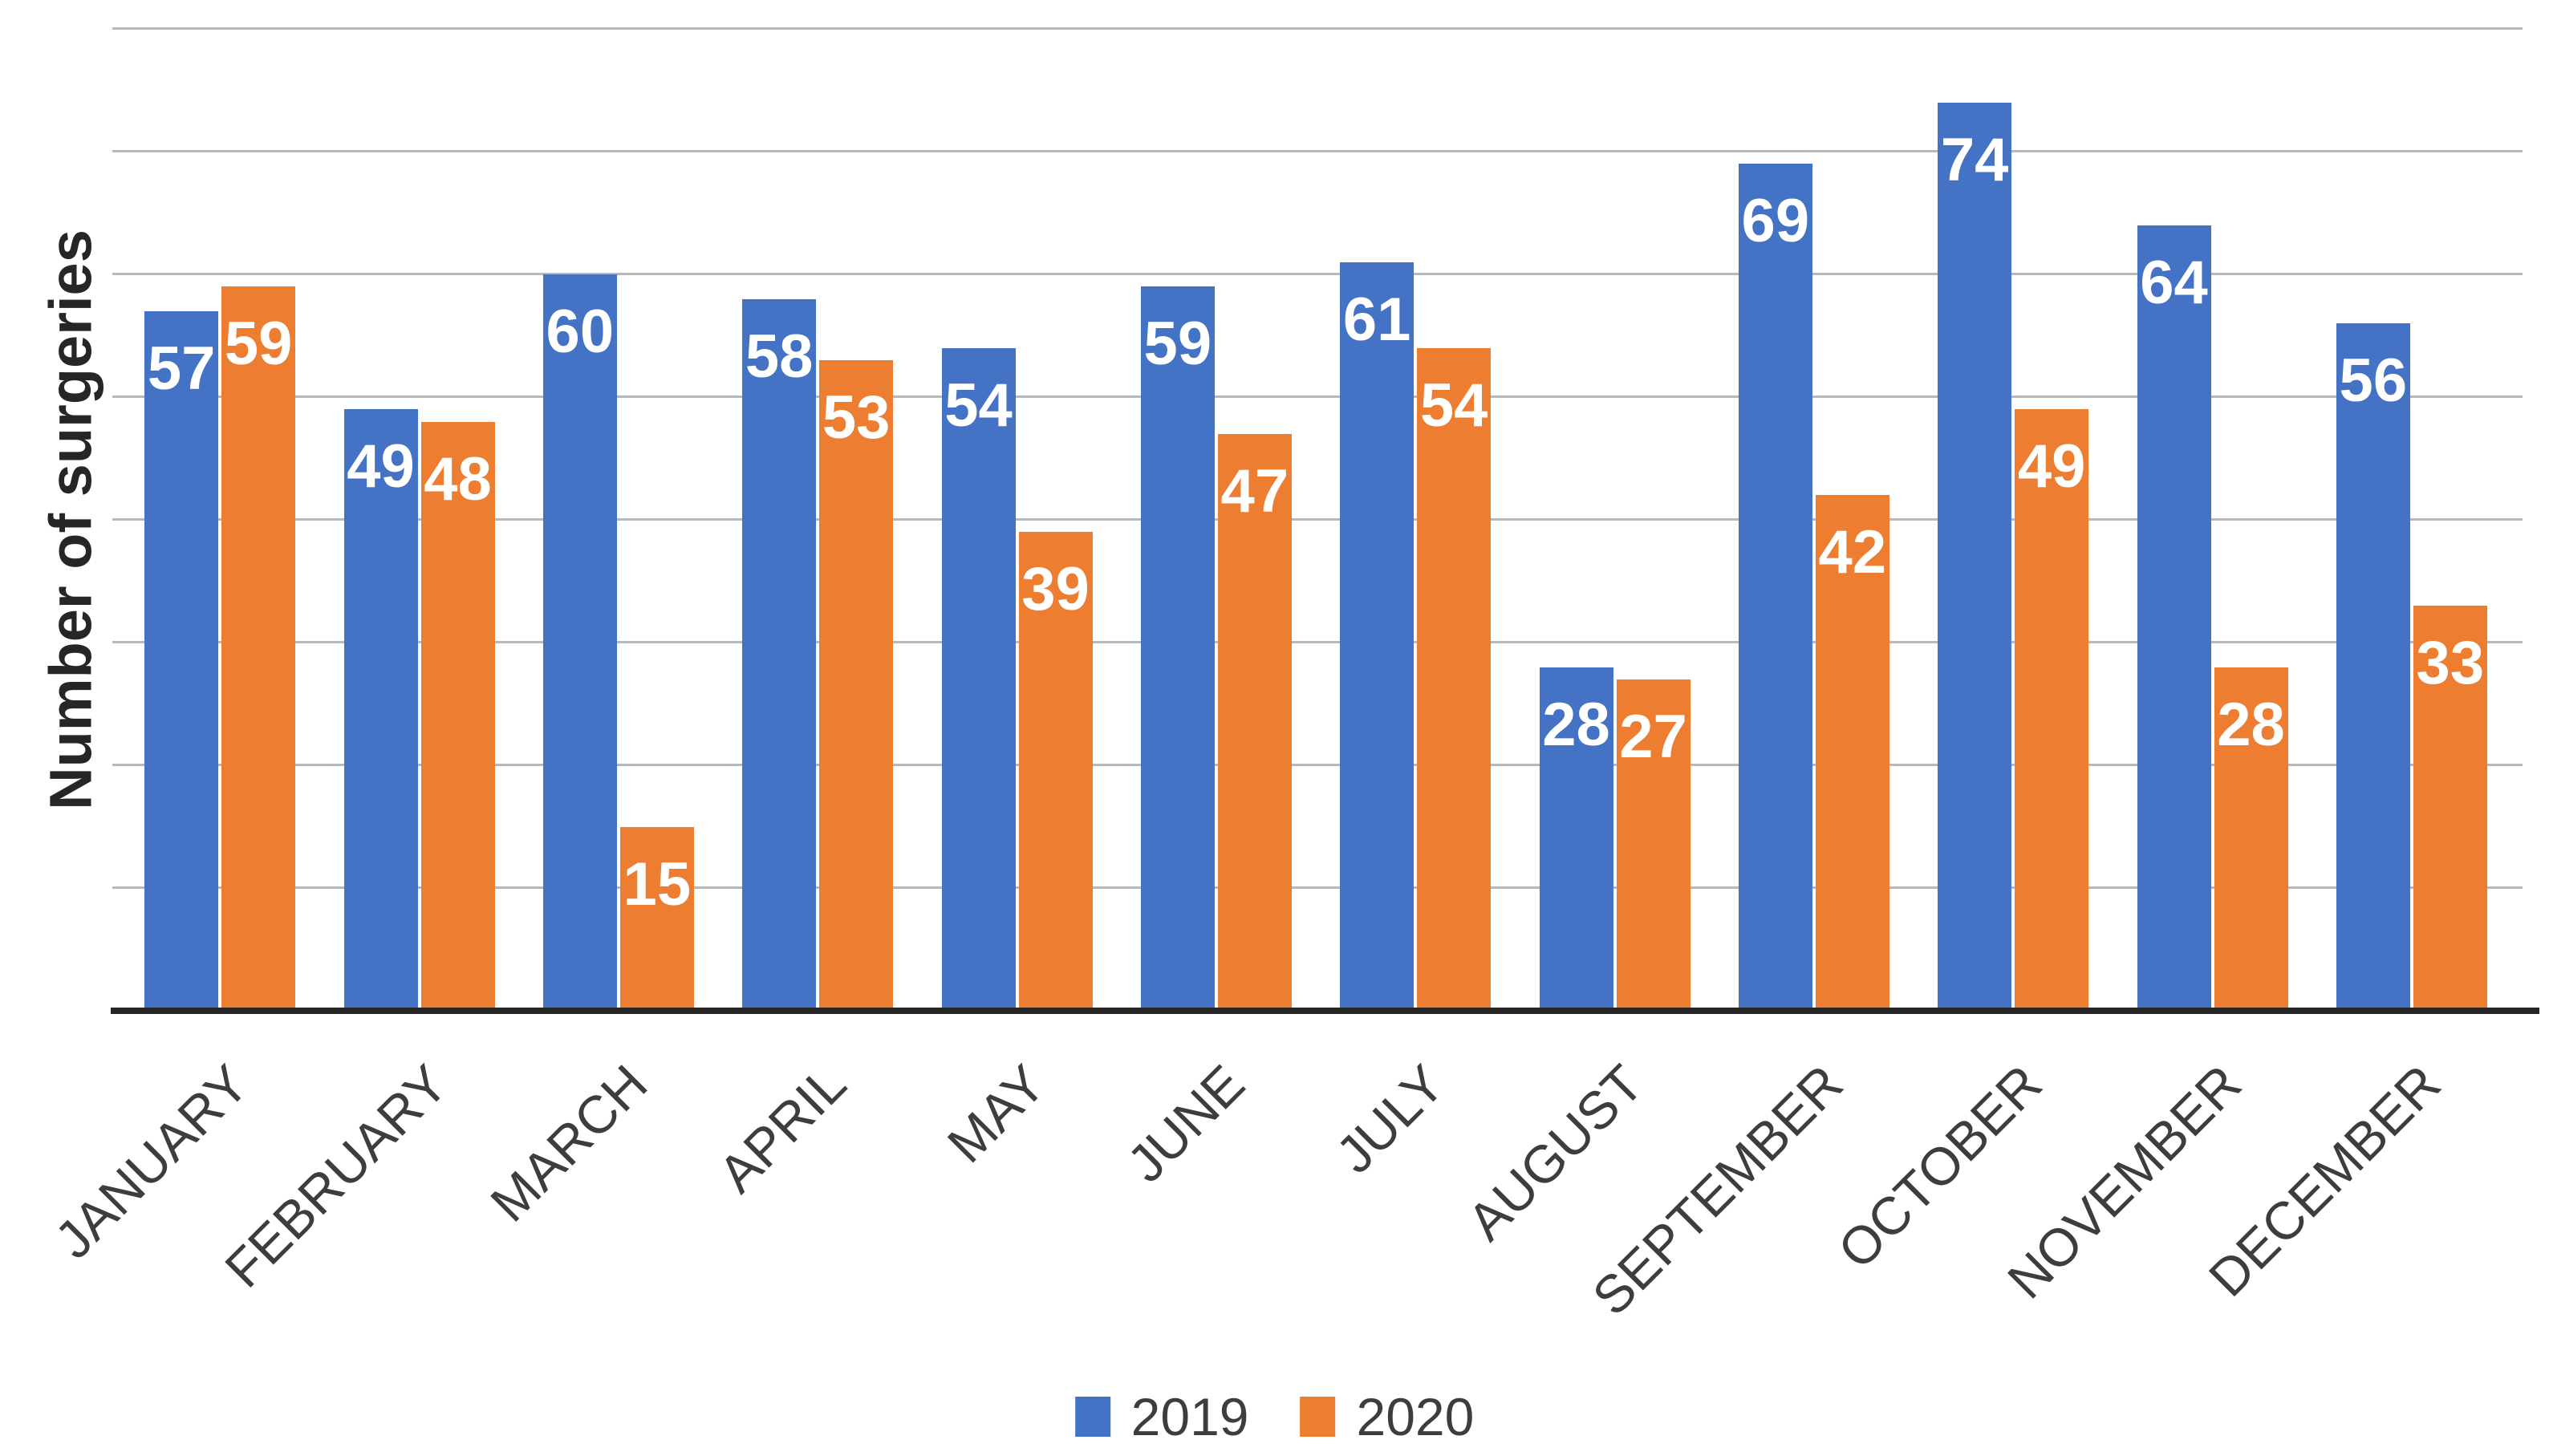  I want to click on x-label-text: JULY, so click(1390, 1119).